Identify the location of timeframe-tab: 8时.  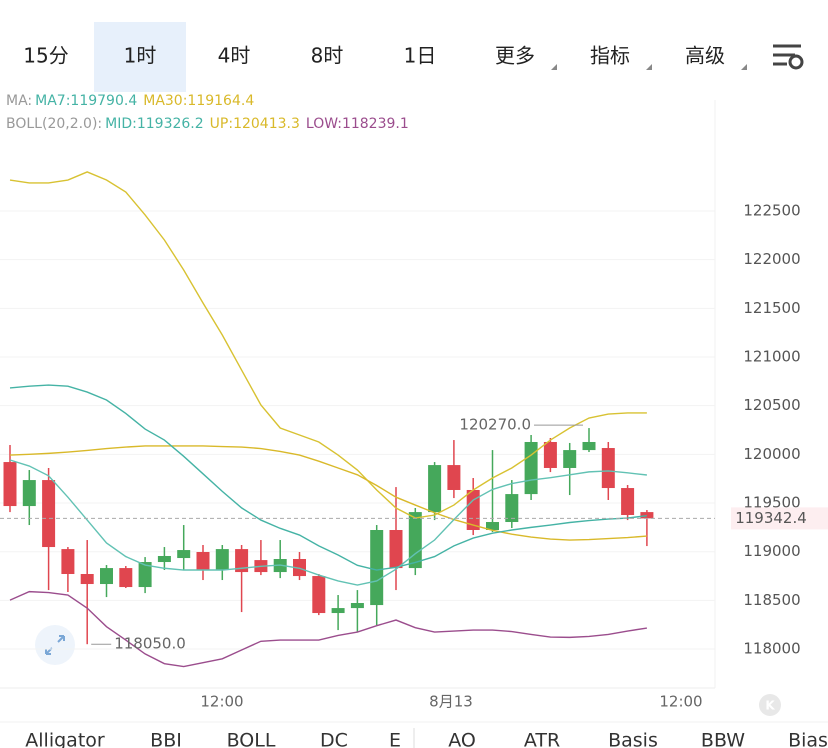
(327, 56).